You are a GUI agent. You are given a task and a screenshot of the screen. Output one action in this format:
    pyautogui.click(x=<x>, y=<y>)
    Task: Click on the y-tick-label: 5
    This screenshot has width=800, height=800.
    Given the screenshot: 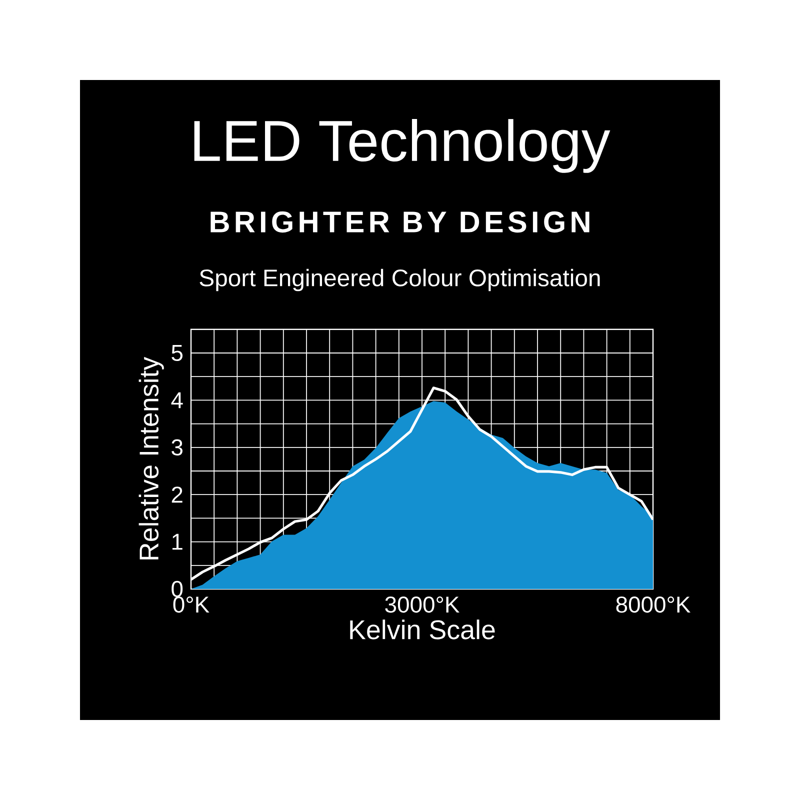 What is the action you would take?
    pyautogui.click(x=177, y=353)
    